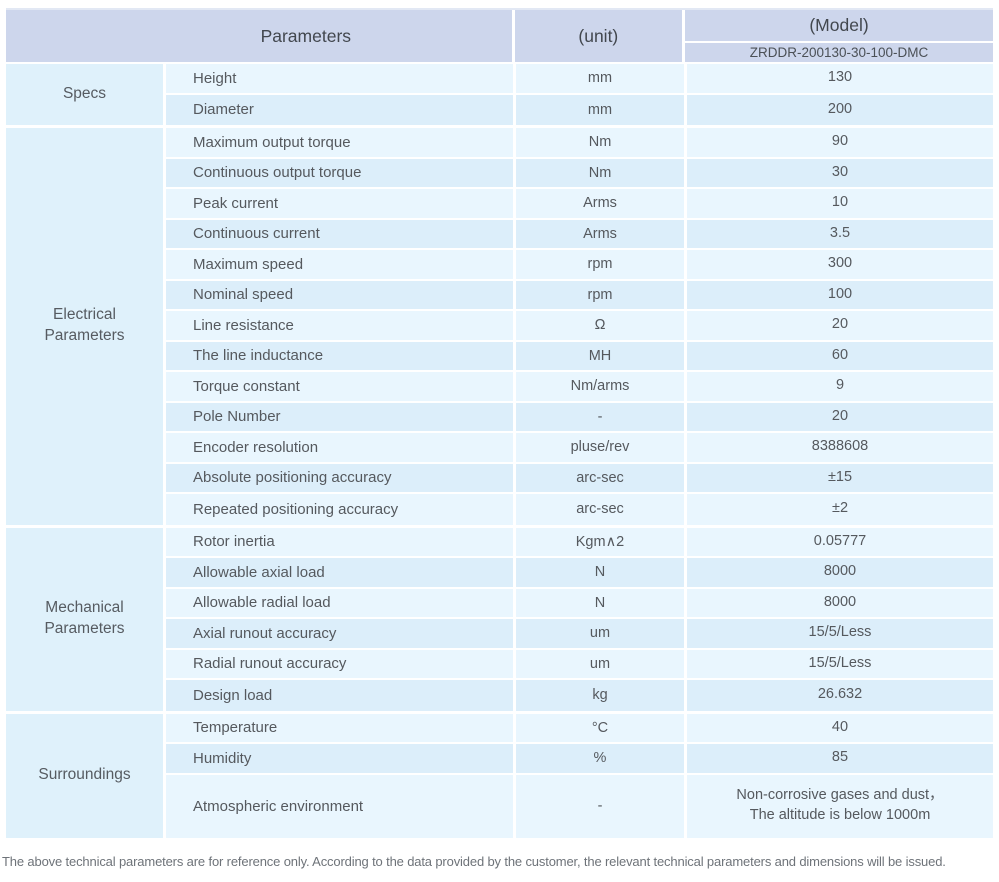  What do you see at coordinates (598, 602) in the screenshot?
I see `unit-cell: N` at bounding box center [598, 602].